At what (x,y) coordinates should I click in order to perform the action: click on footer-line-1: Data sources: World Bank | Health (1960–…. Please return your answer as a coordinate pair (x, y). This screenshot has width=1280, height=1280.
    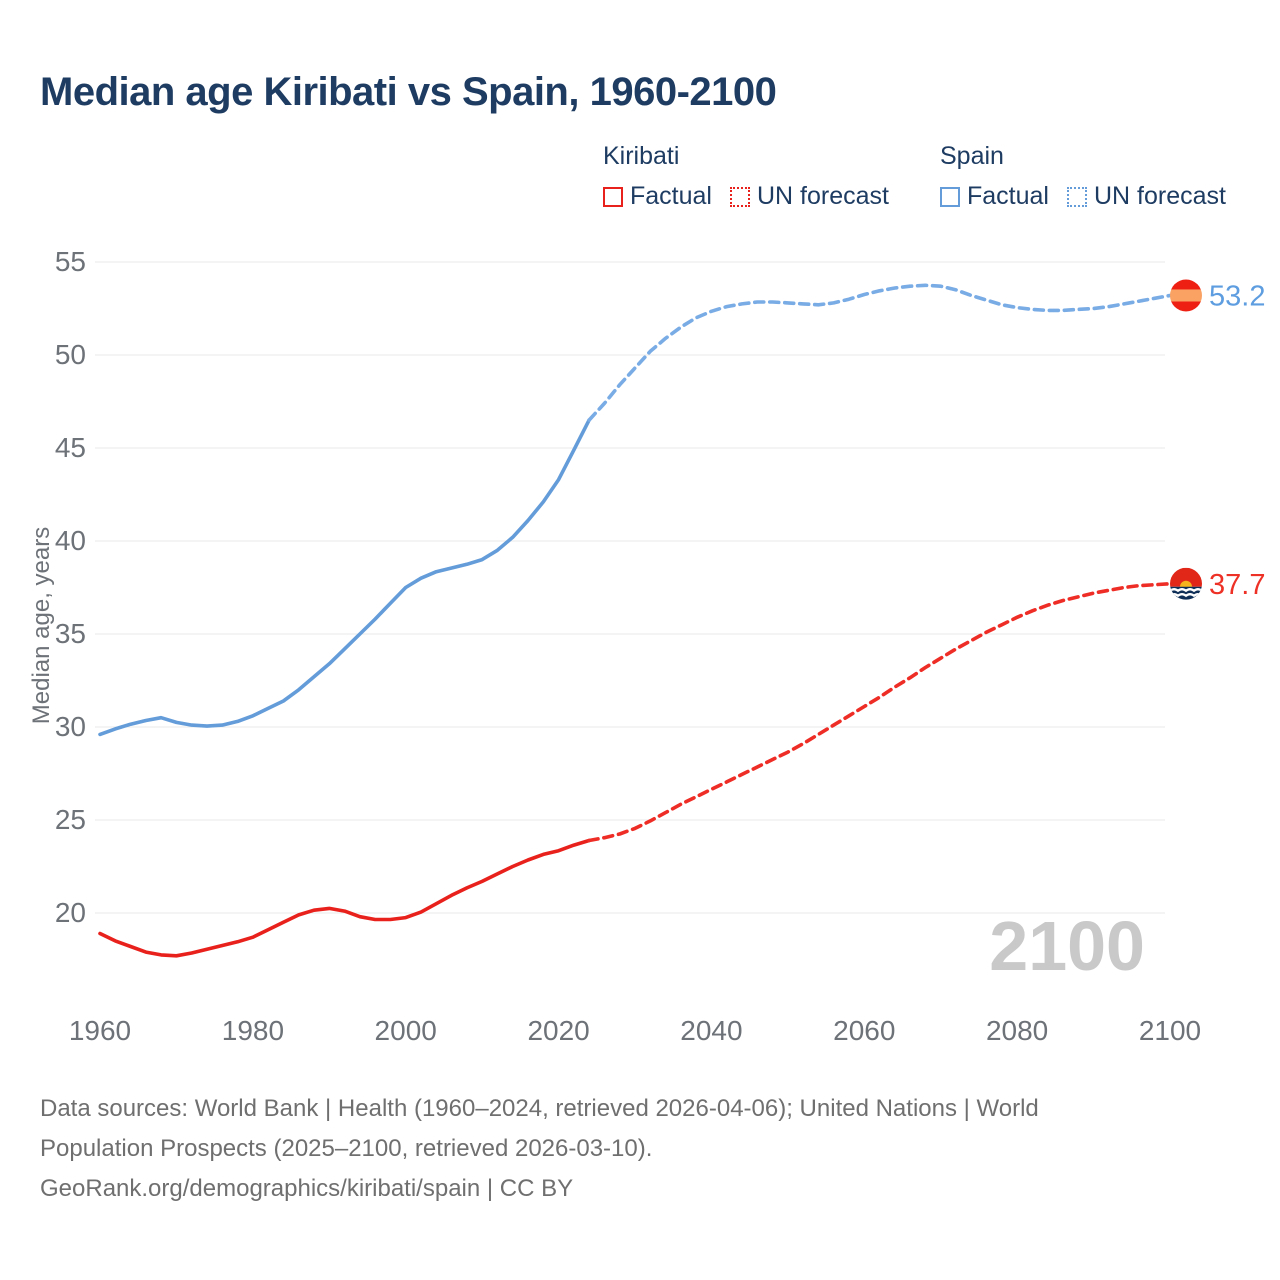
    Looking at the image, I should click on (539, 1108).